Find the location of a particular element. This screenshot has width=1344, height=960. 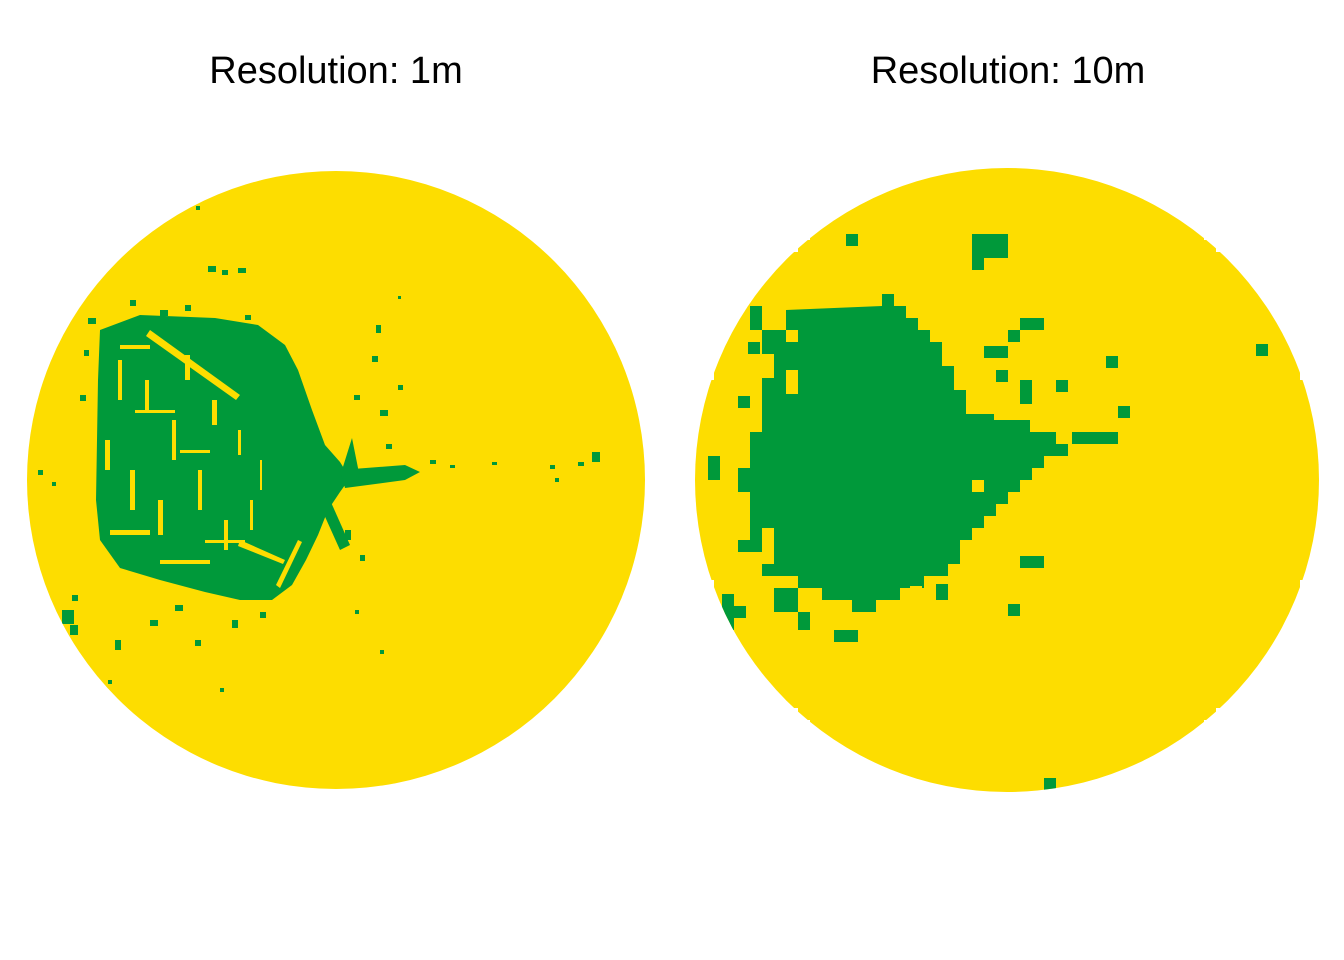

open-area-speckle-1m is located at coordinates (203, 459).